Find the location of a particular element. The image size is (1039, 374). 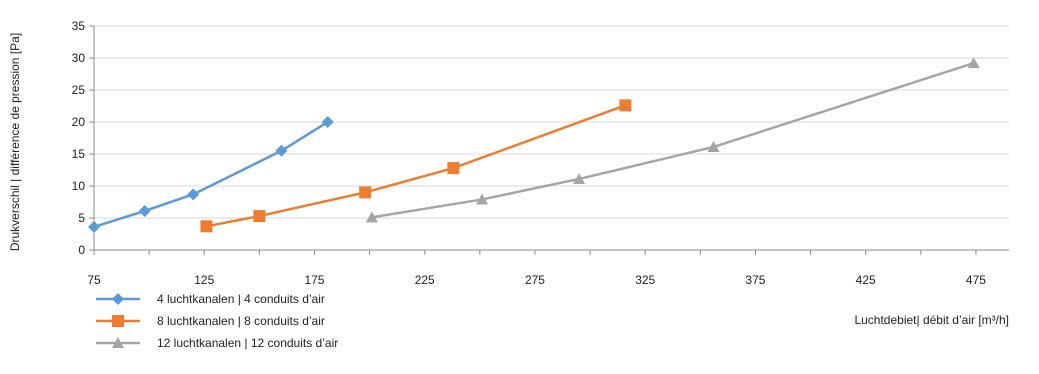

y-tick-label: 10 is located at coordinates (79, 186).